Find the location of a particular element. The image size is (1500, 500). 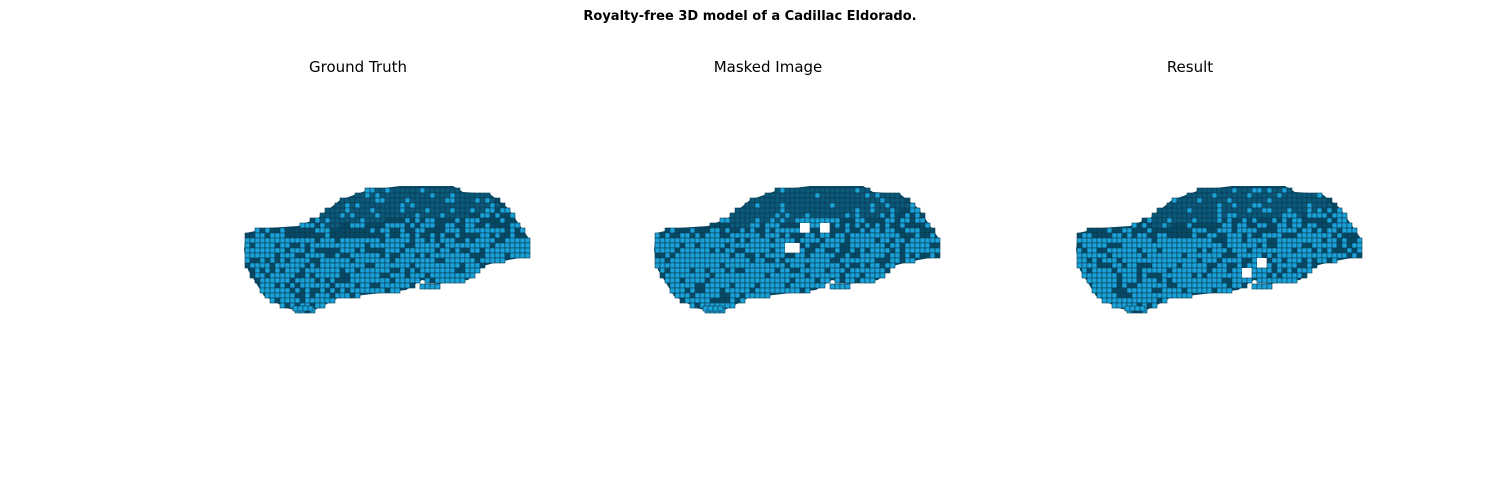

panel-title: Result is located at coordinates (1190, 67).